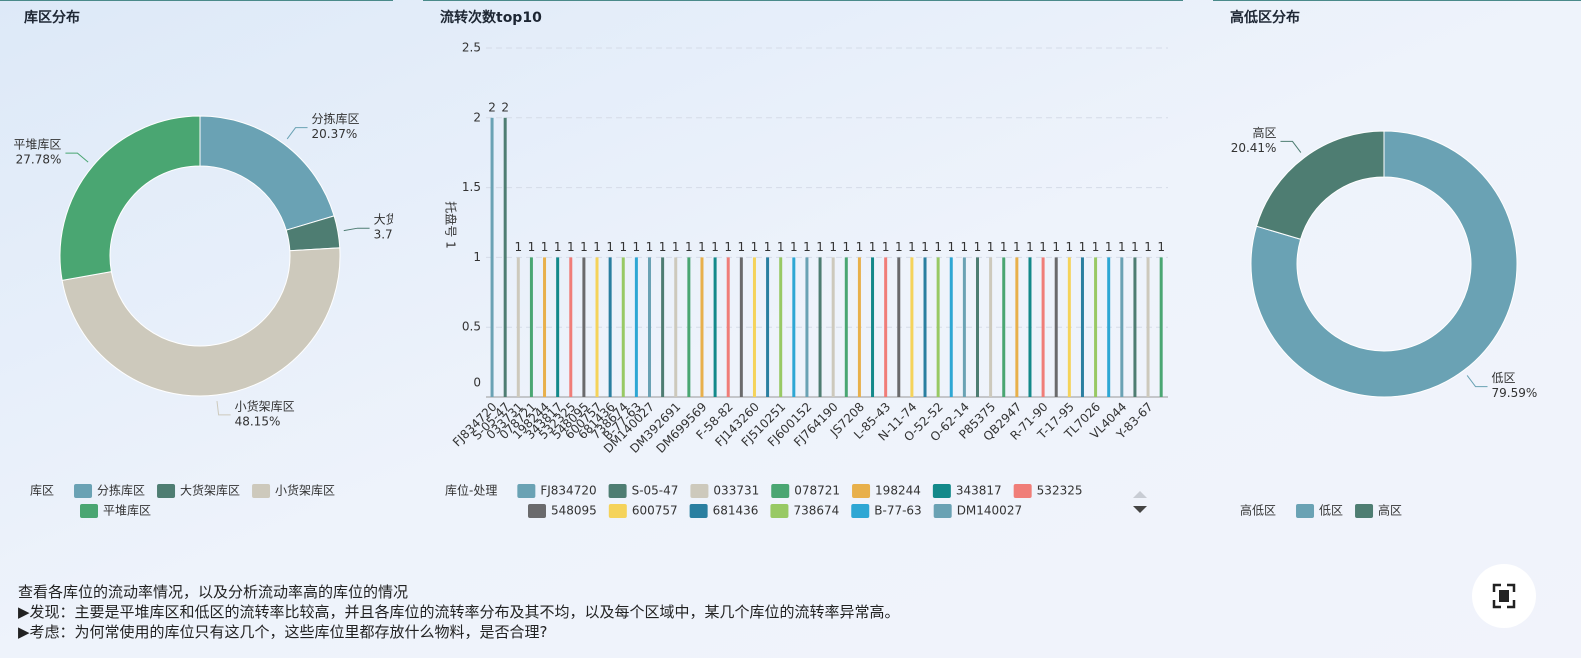  What do you see at coordinates (471, 490) in the screenshot?
I see `legend-title: 库位-处理` at bounding box center [471, 490].